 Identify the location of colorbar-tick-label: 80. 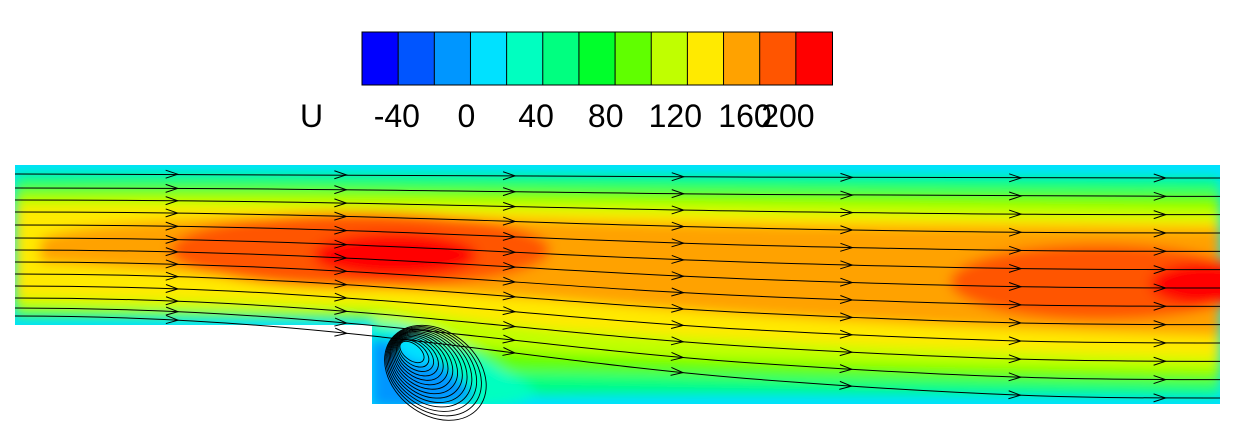
(606, 116).